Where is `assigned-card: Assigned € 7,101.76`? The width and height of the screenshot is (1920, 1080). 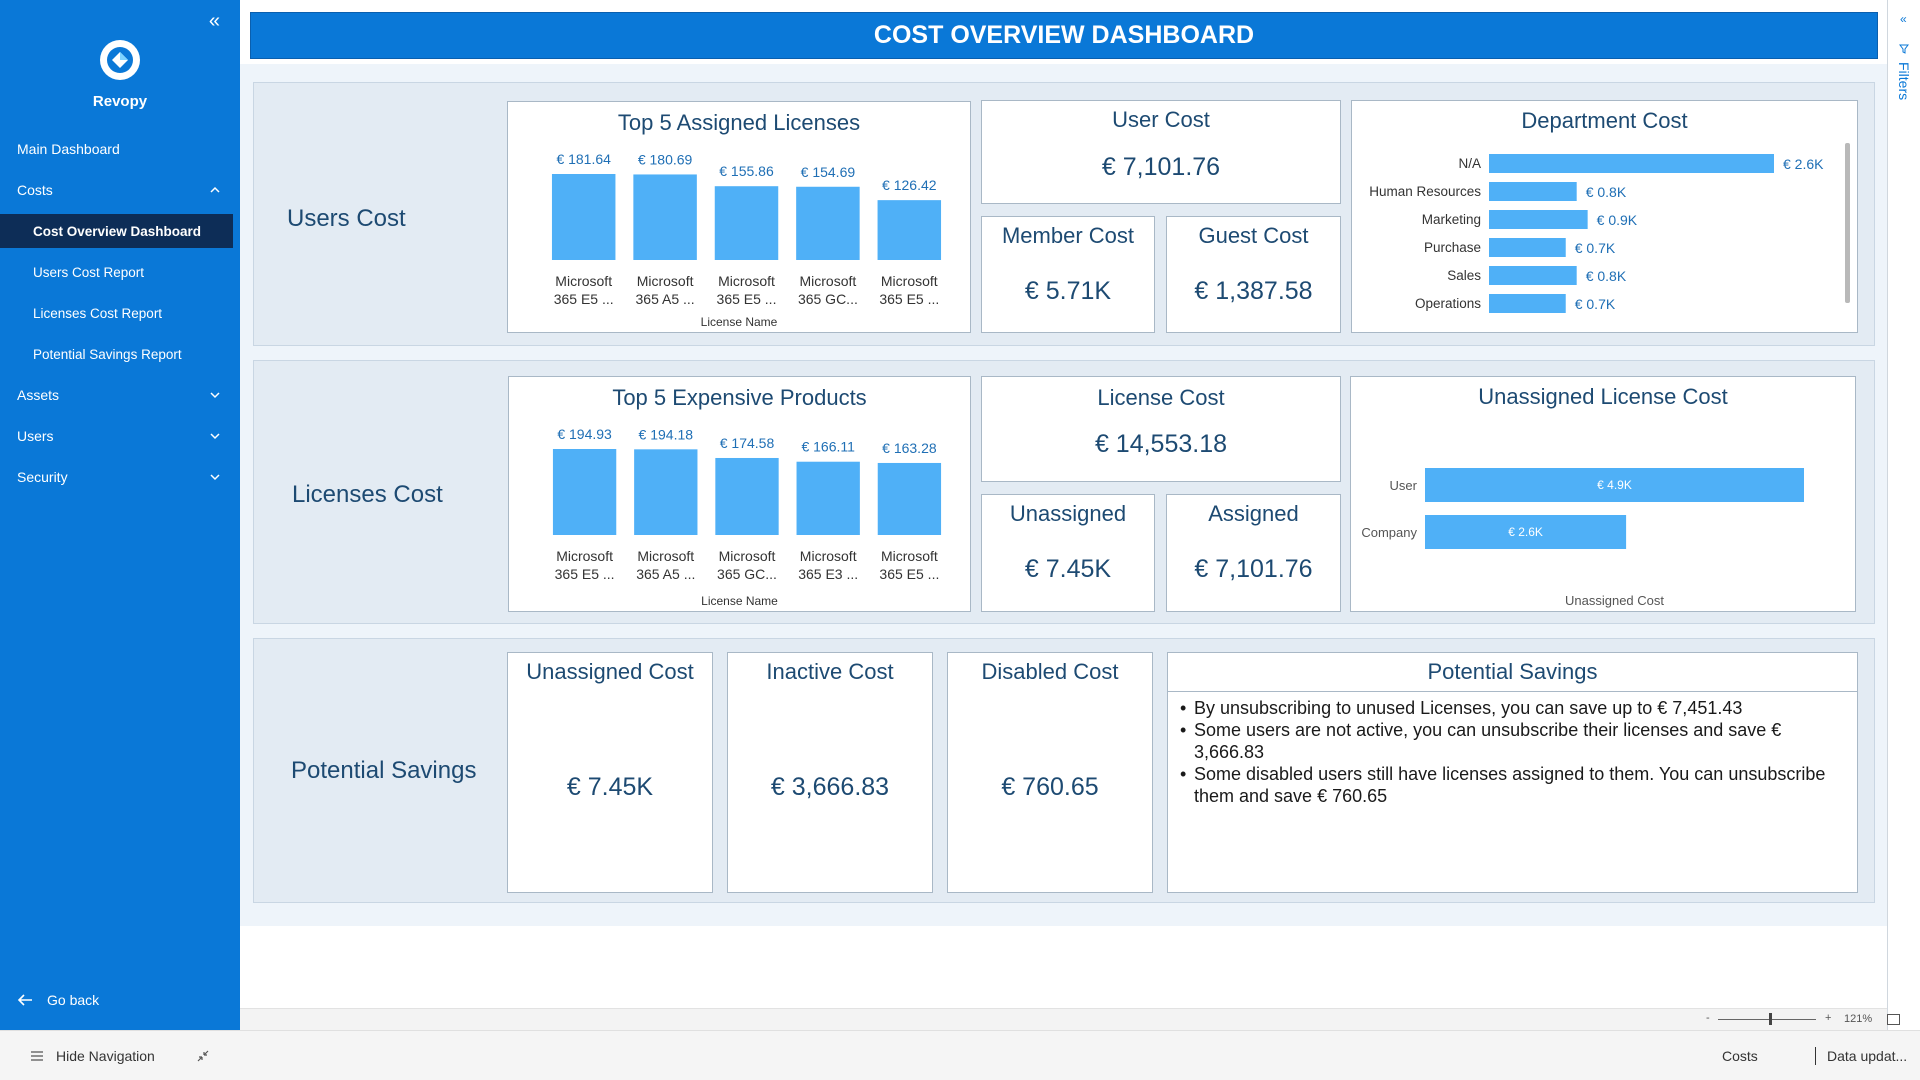 assigned-card: Assigned € 7,101.76 is located at coordinates (1253, 553).